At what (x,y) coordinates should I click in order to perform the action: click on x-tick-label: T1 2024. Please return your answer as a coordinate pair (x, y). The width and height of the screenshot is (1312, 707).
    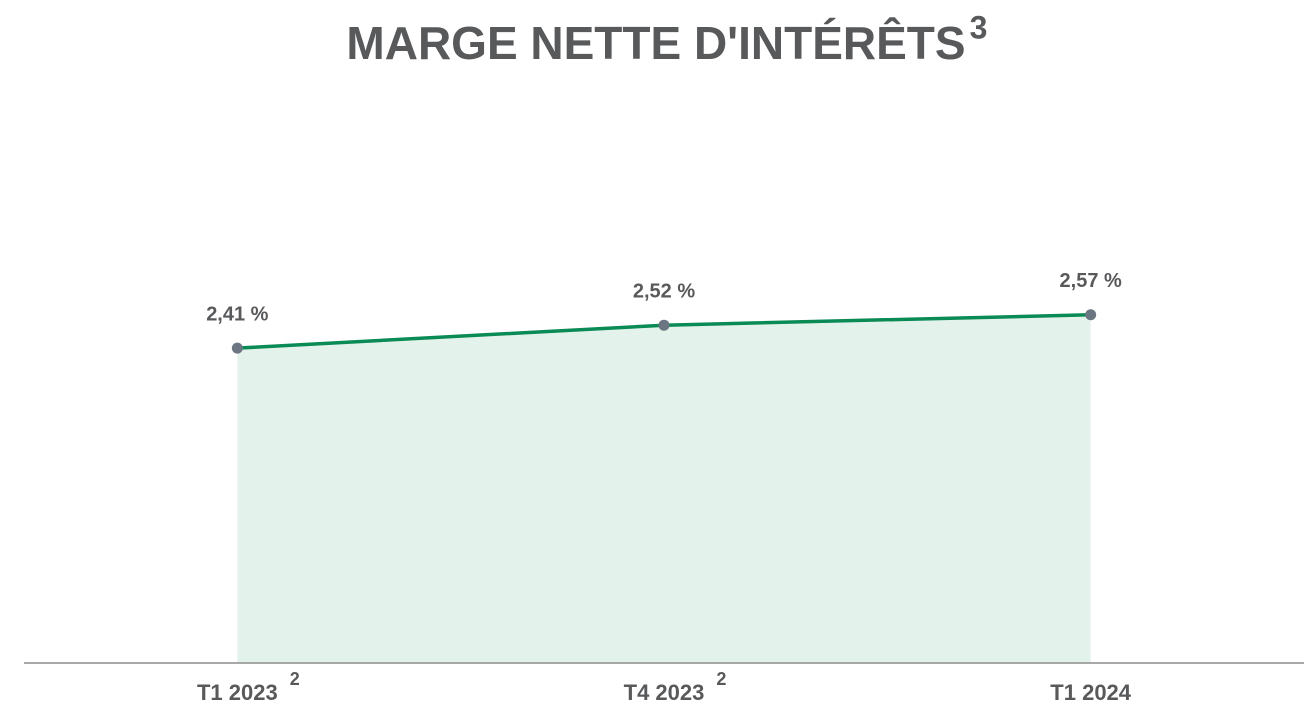
    Looking at the image, I should click on (1090, 692).